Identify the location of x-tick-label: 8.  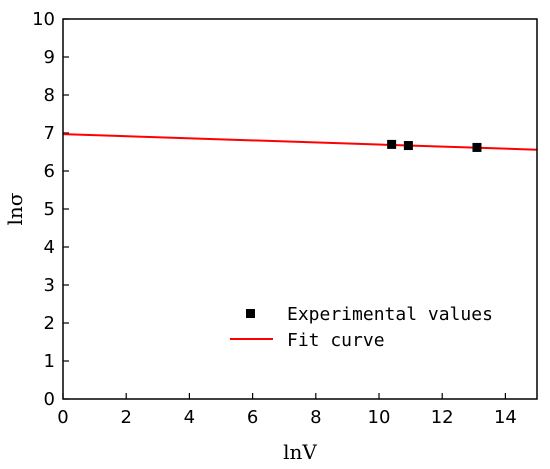
(315, 417).